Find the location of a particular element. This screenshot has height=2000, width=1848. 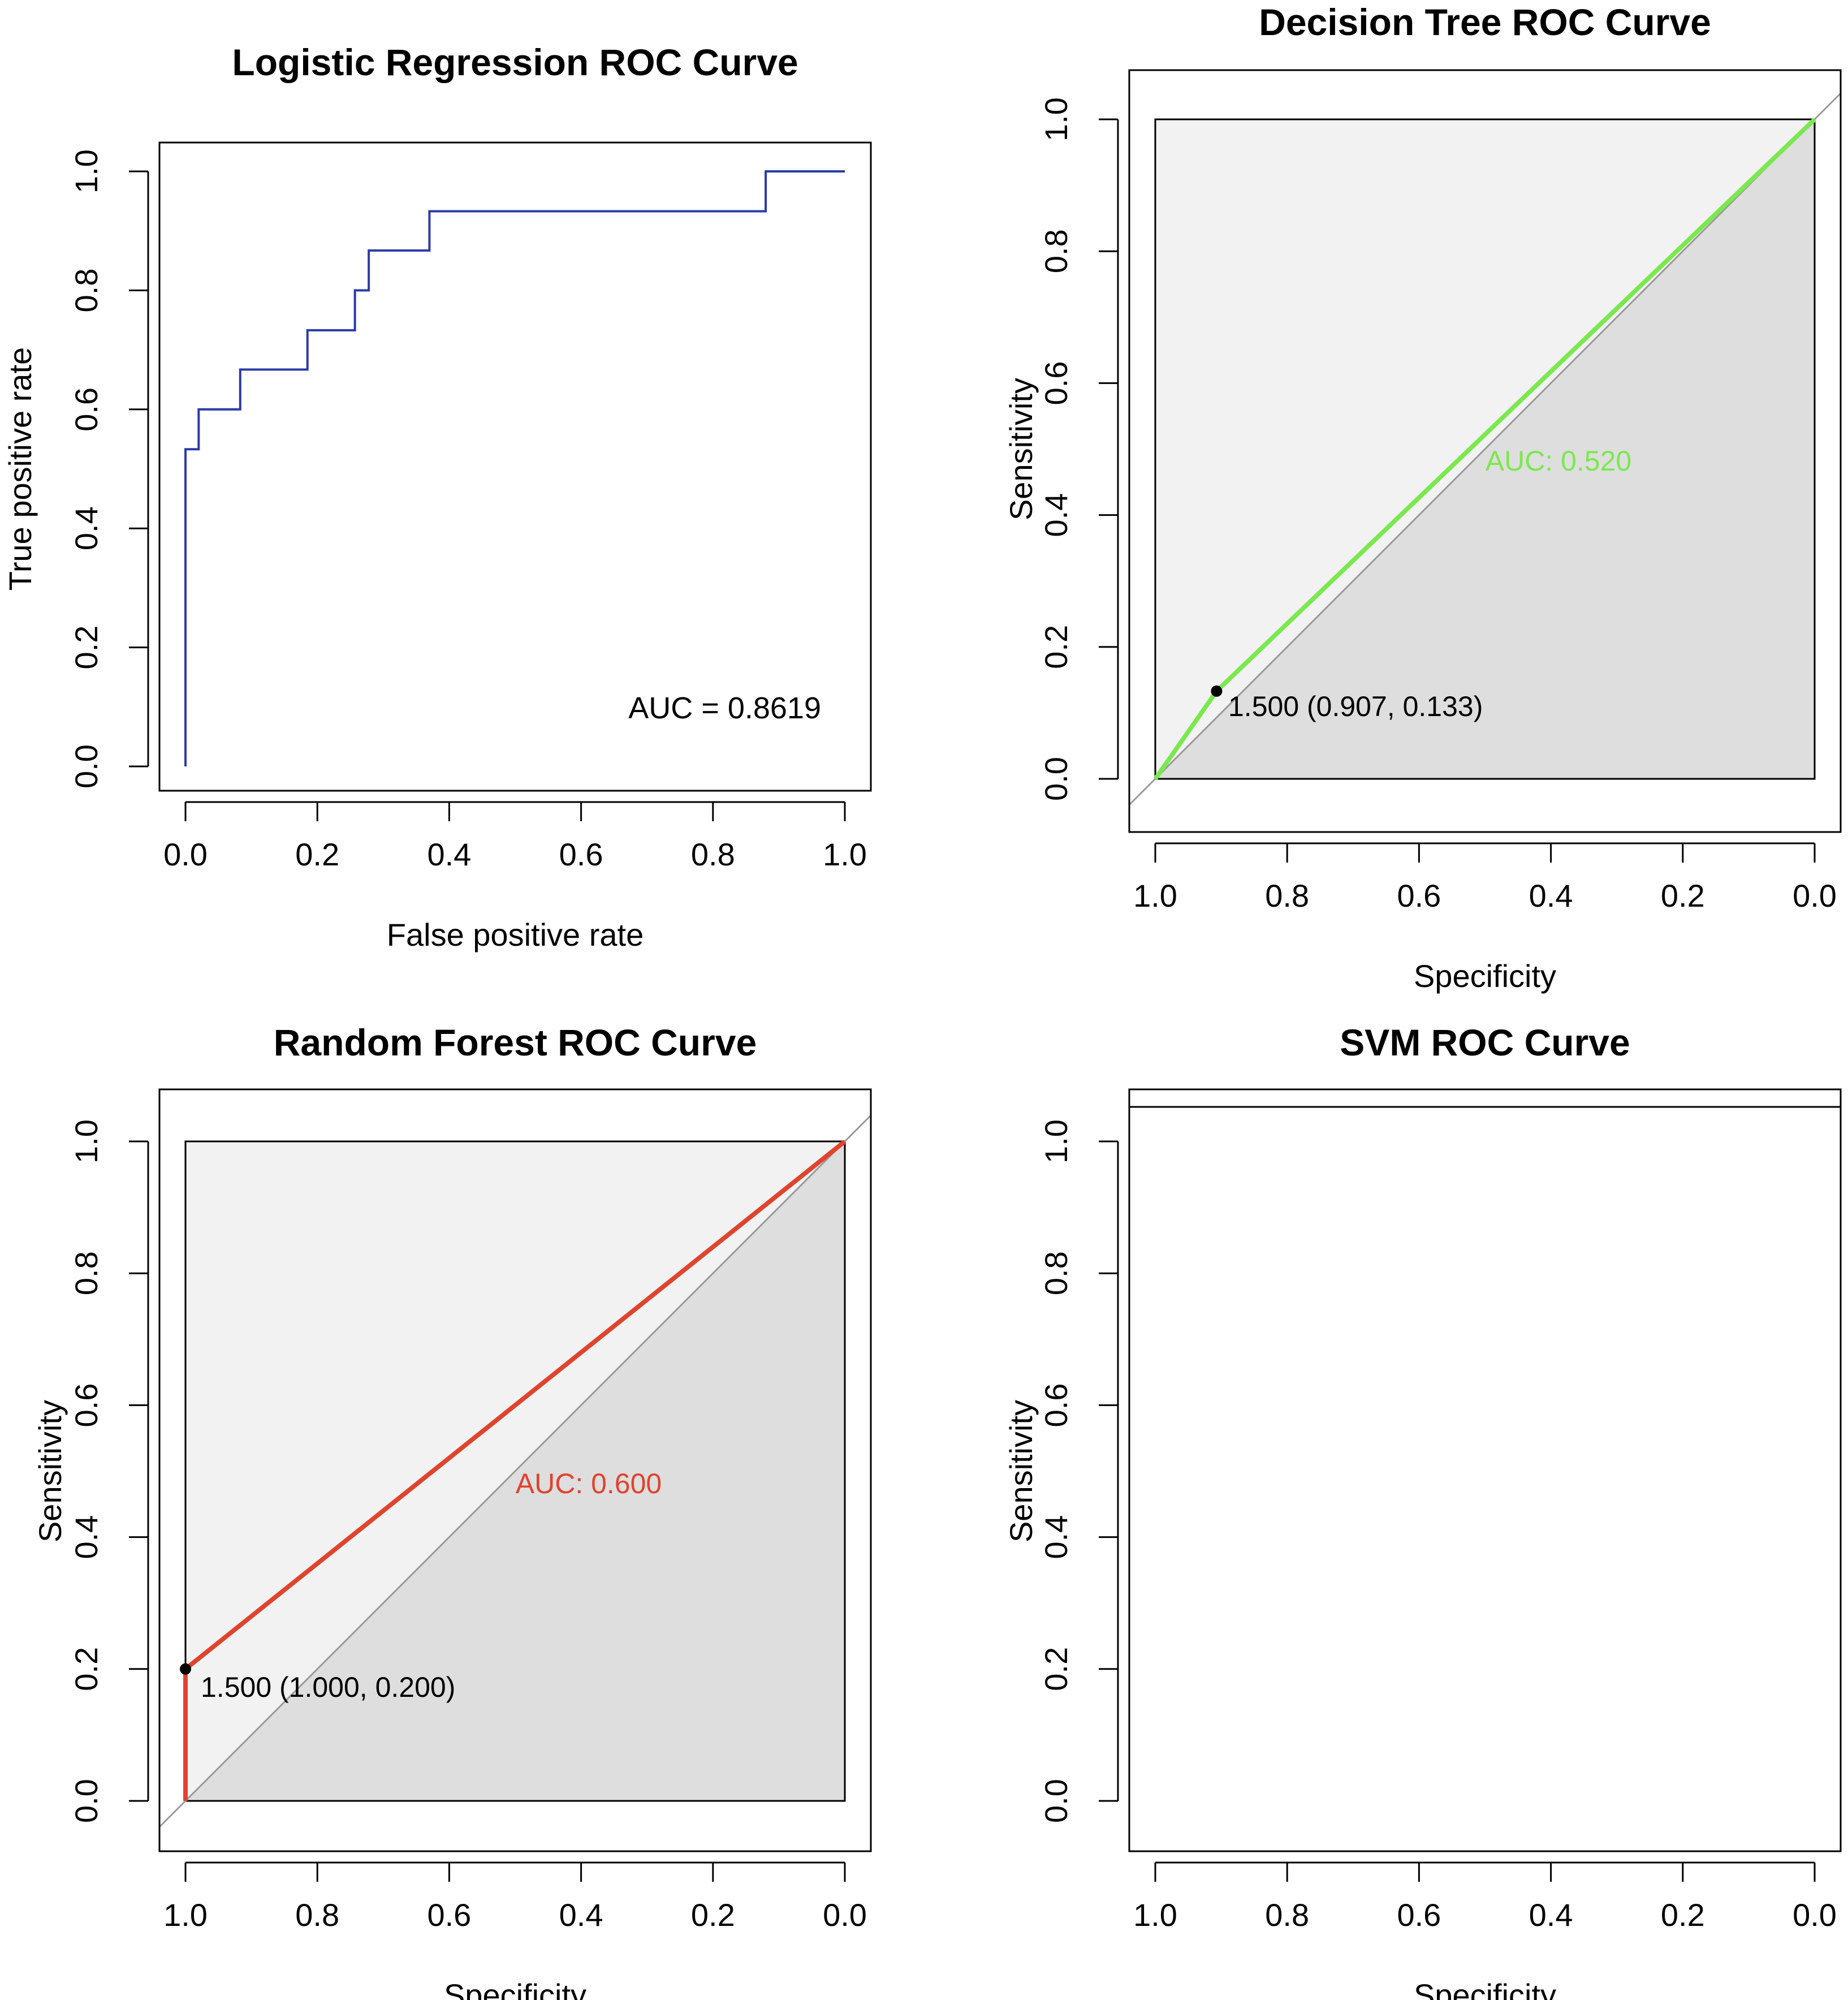

x-axis-label: False positive rate is located at coordinates (515, 934).